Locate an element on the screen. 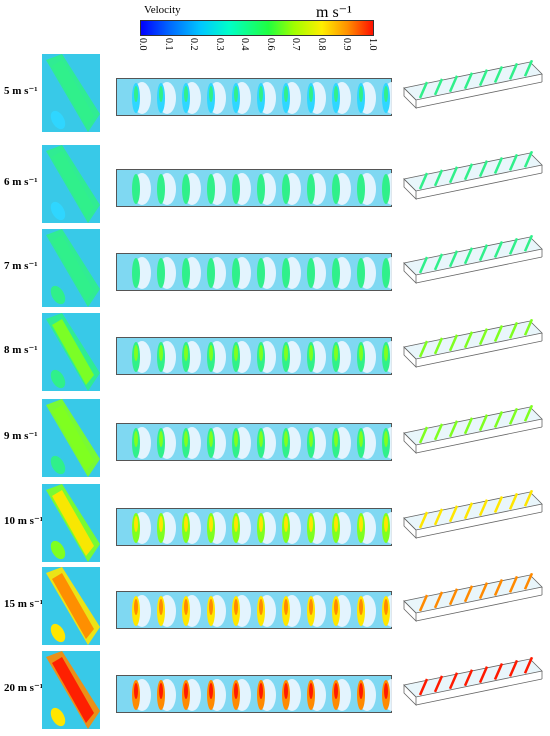 The image size is (550, 736). velocity-colorbar is located at coordinates (257, 28).